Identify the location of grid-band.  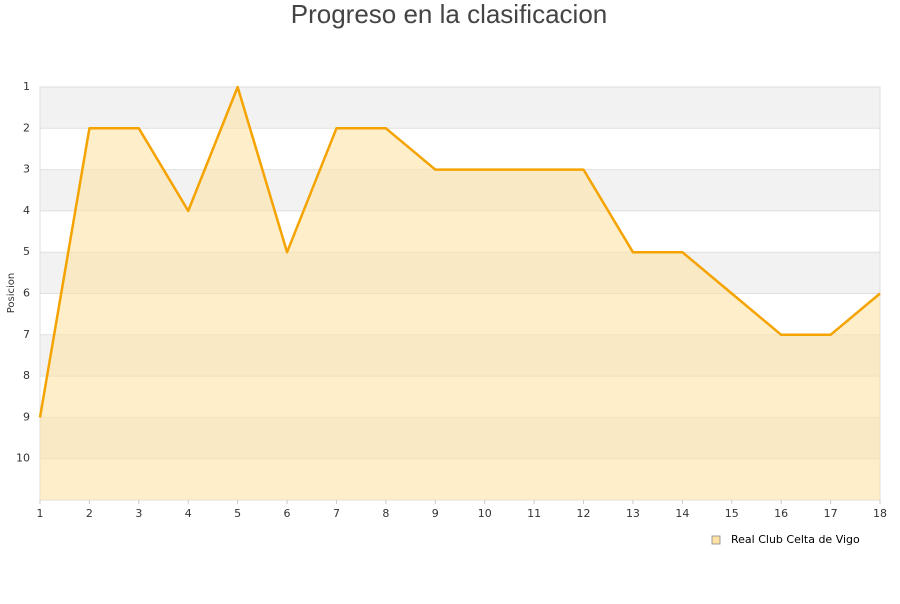
(460, 108).